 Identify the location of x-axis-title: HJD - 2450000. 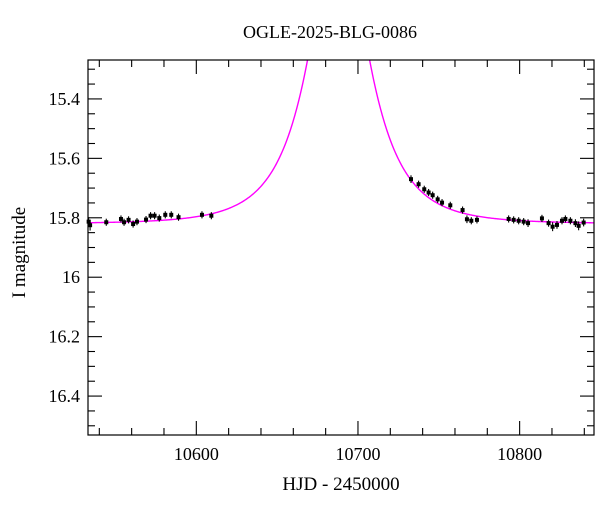
(340, 484).